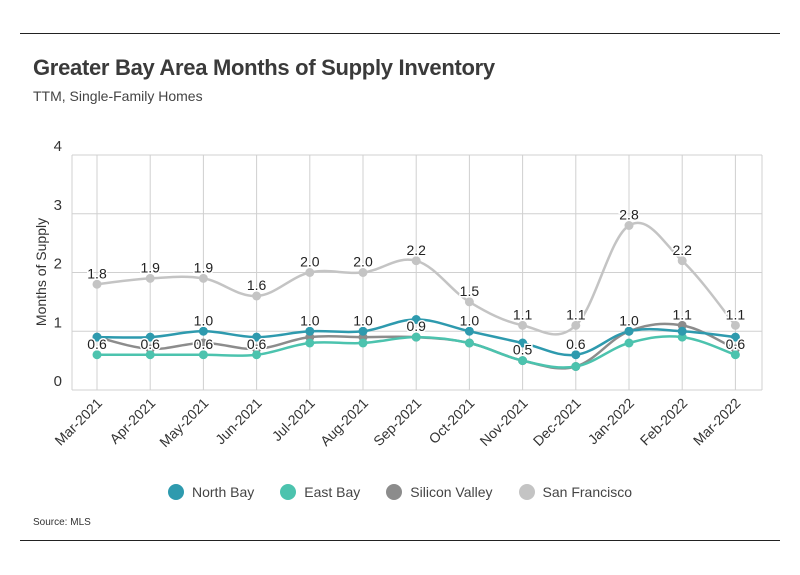 The height and width of the screenshot is (575, 800). What do you see at coordinates (557, 422) in the screenshot?
I see `x-tick-label: Dec-2021` at bounding box center [557, 422].